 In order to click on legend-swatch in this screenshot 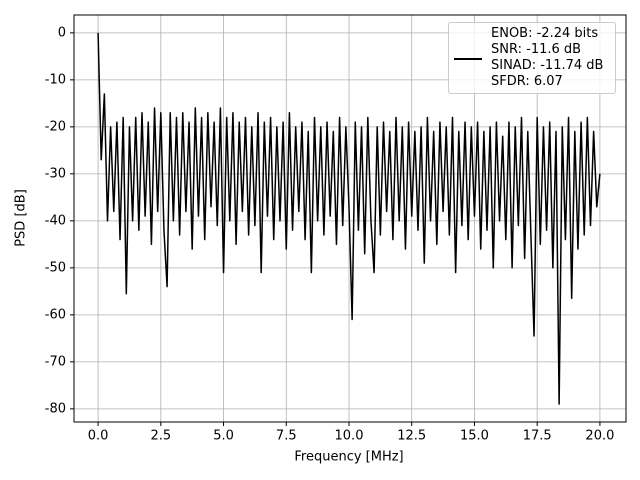, I will do `click(468, 59)`.